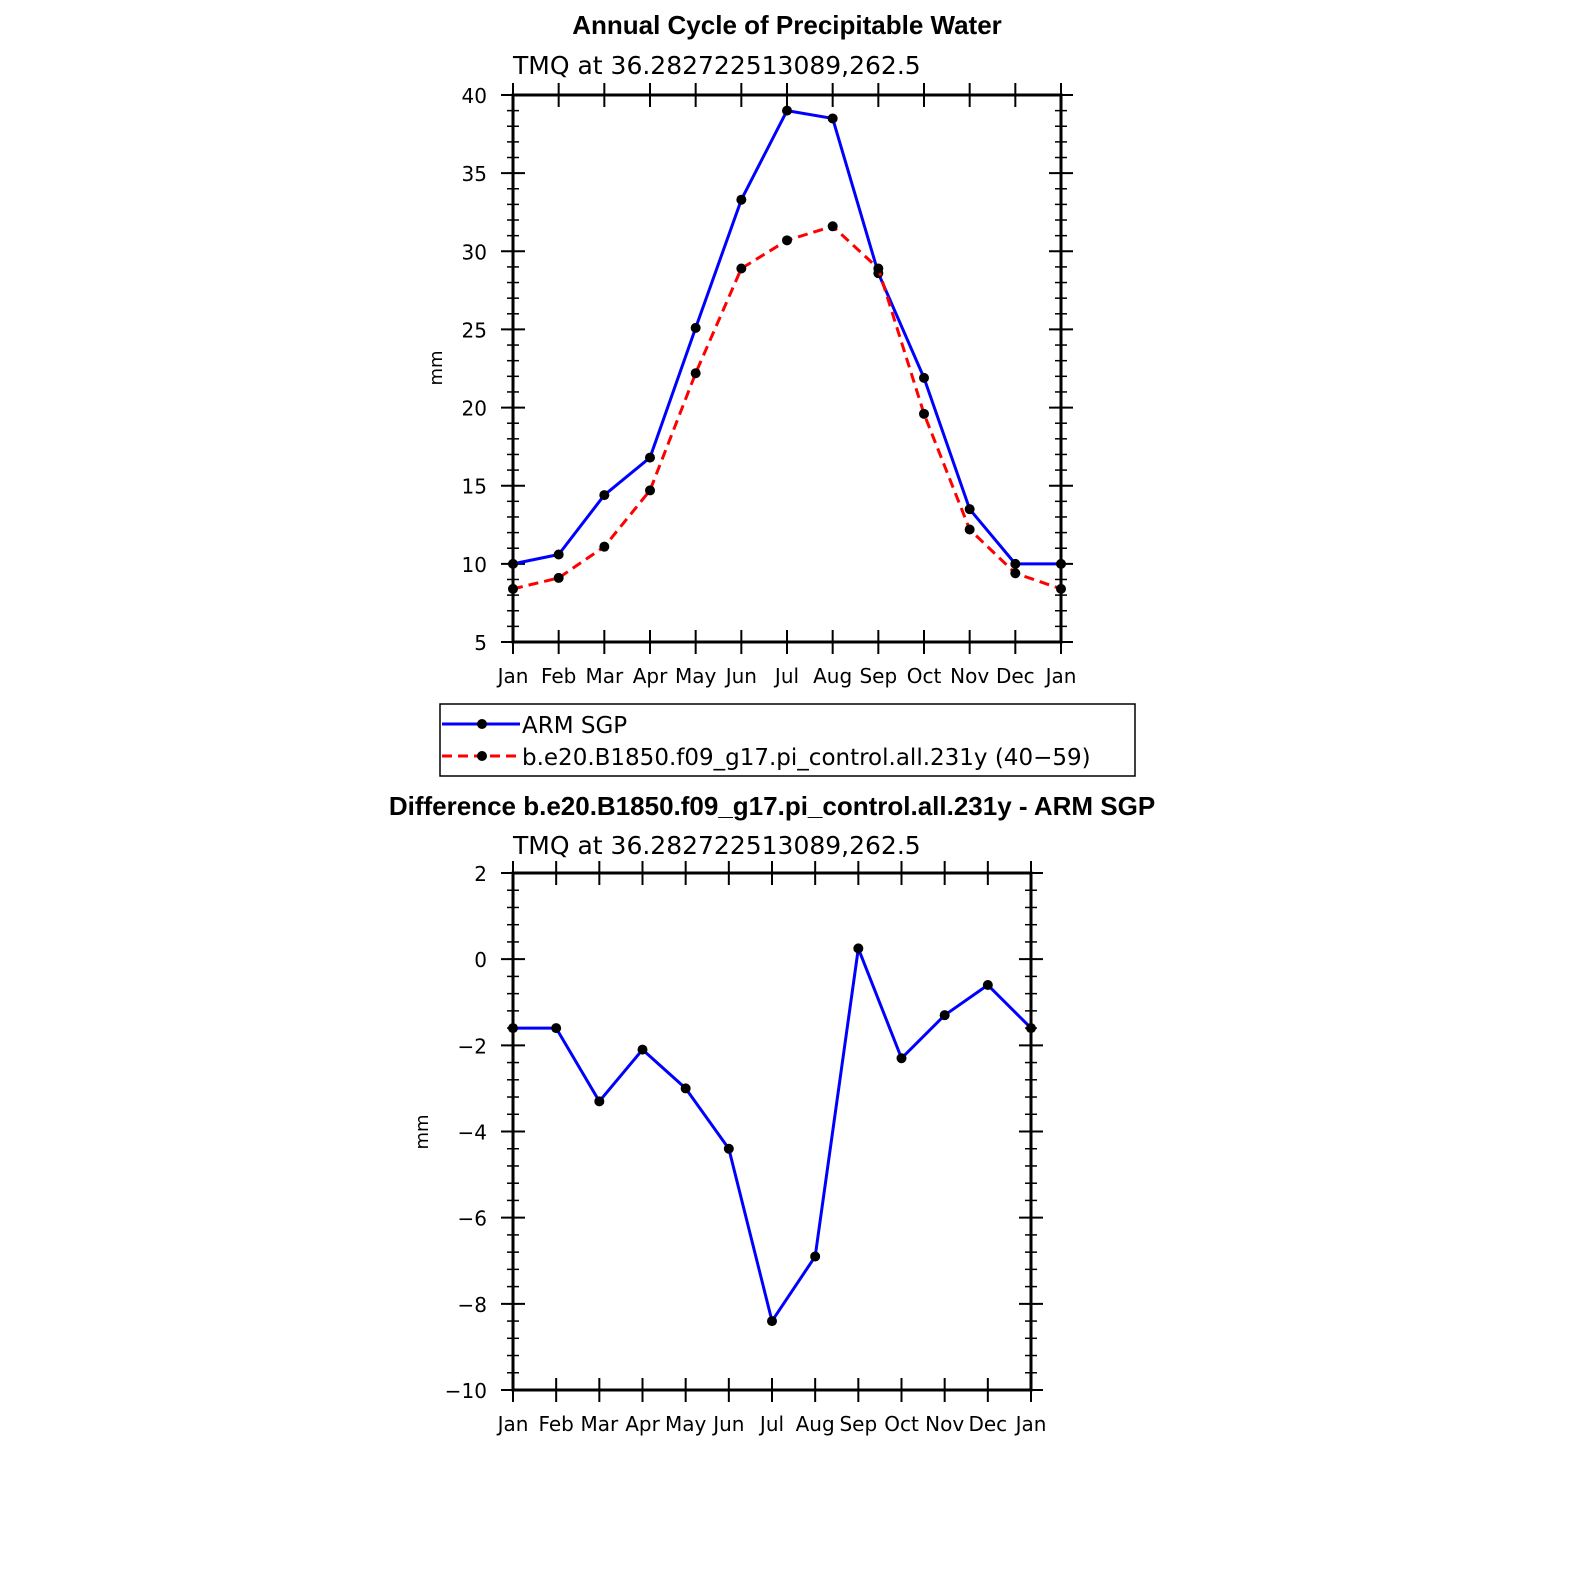 The width and height of the screenshot is (1574, 1574). Describe the element at coordinates (480, 960) in the screenshot. I see `y-tick-label: 0` at that location.